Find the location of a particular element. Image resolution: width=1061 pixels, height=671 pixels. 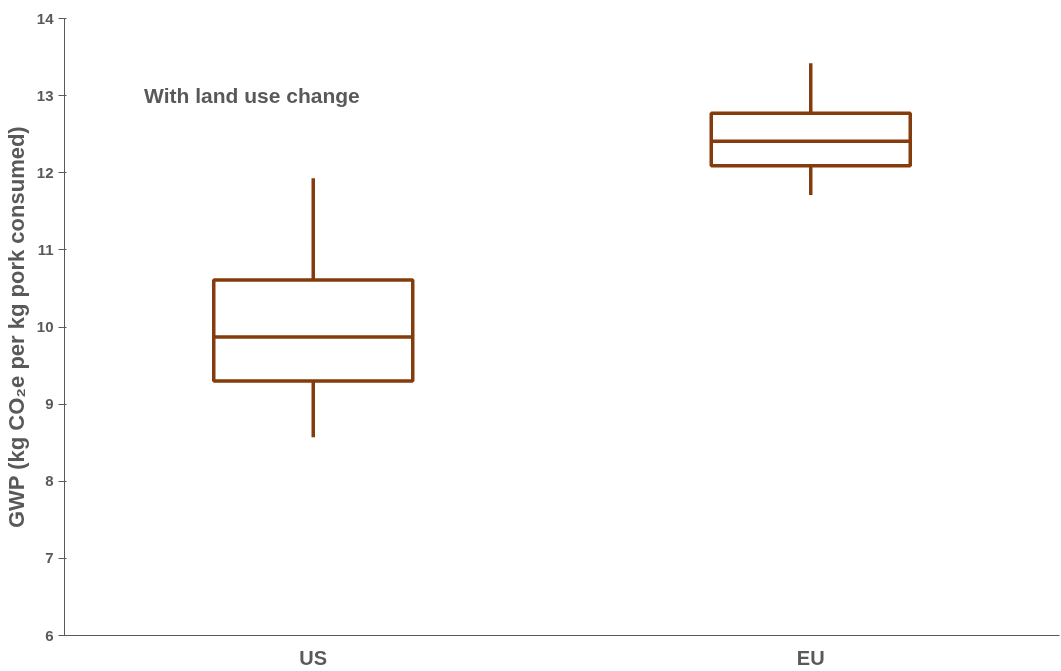

y-tick-label: 12 is located at coordinates (45, 172).